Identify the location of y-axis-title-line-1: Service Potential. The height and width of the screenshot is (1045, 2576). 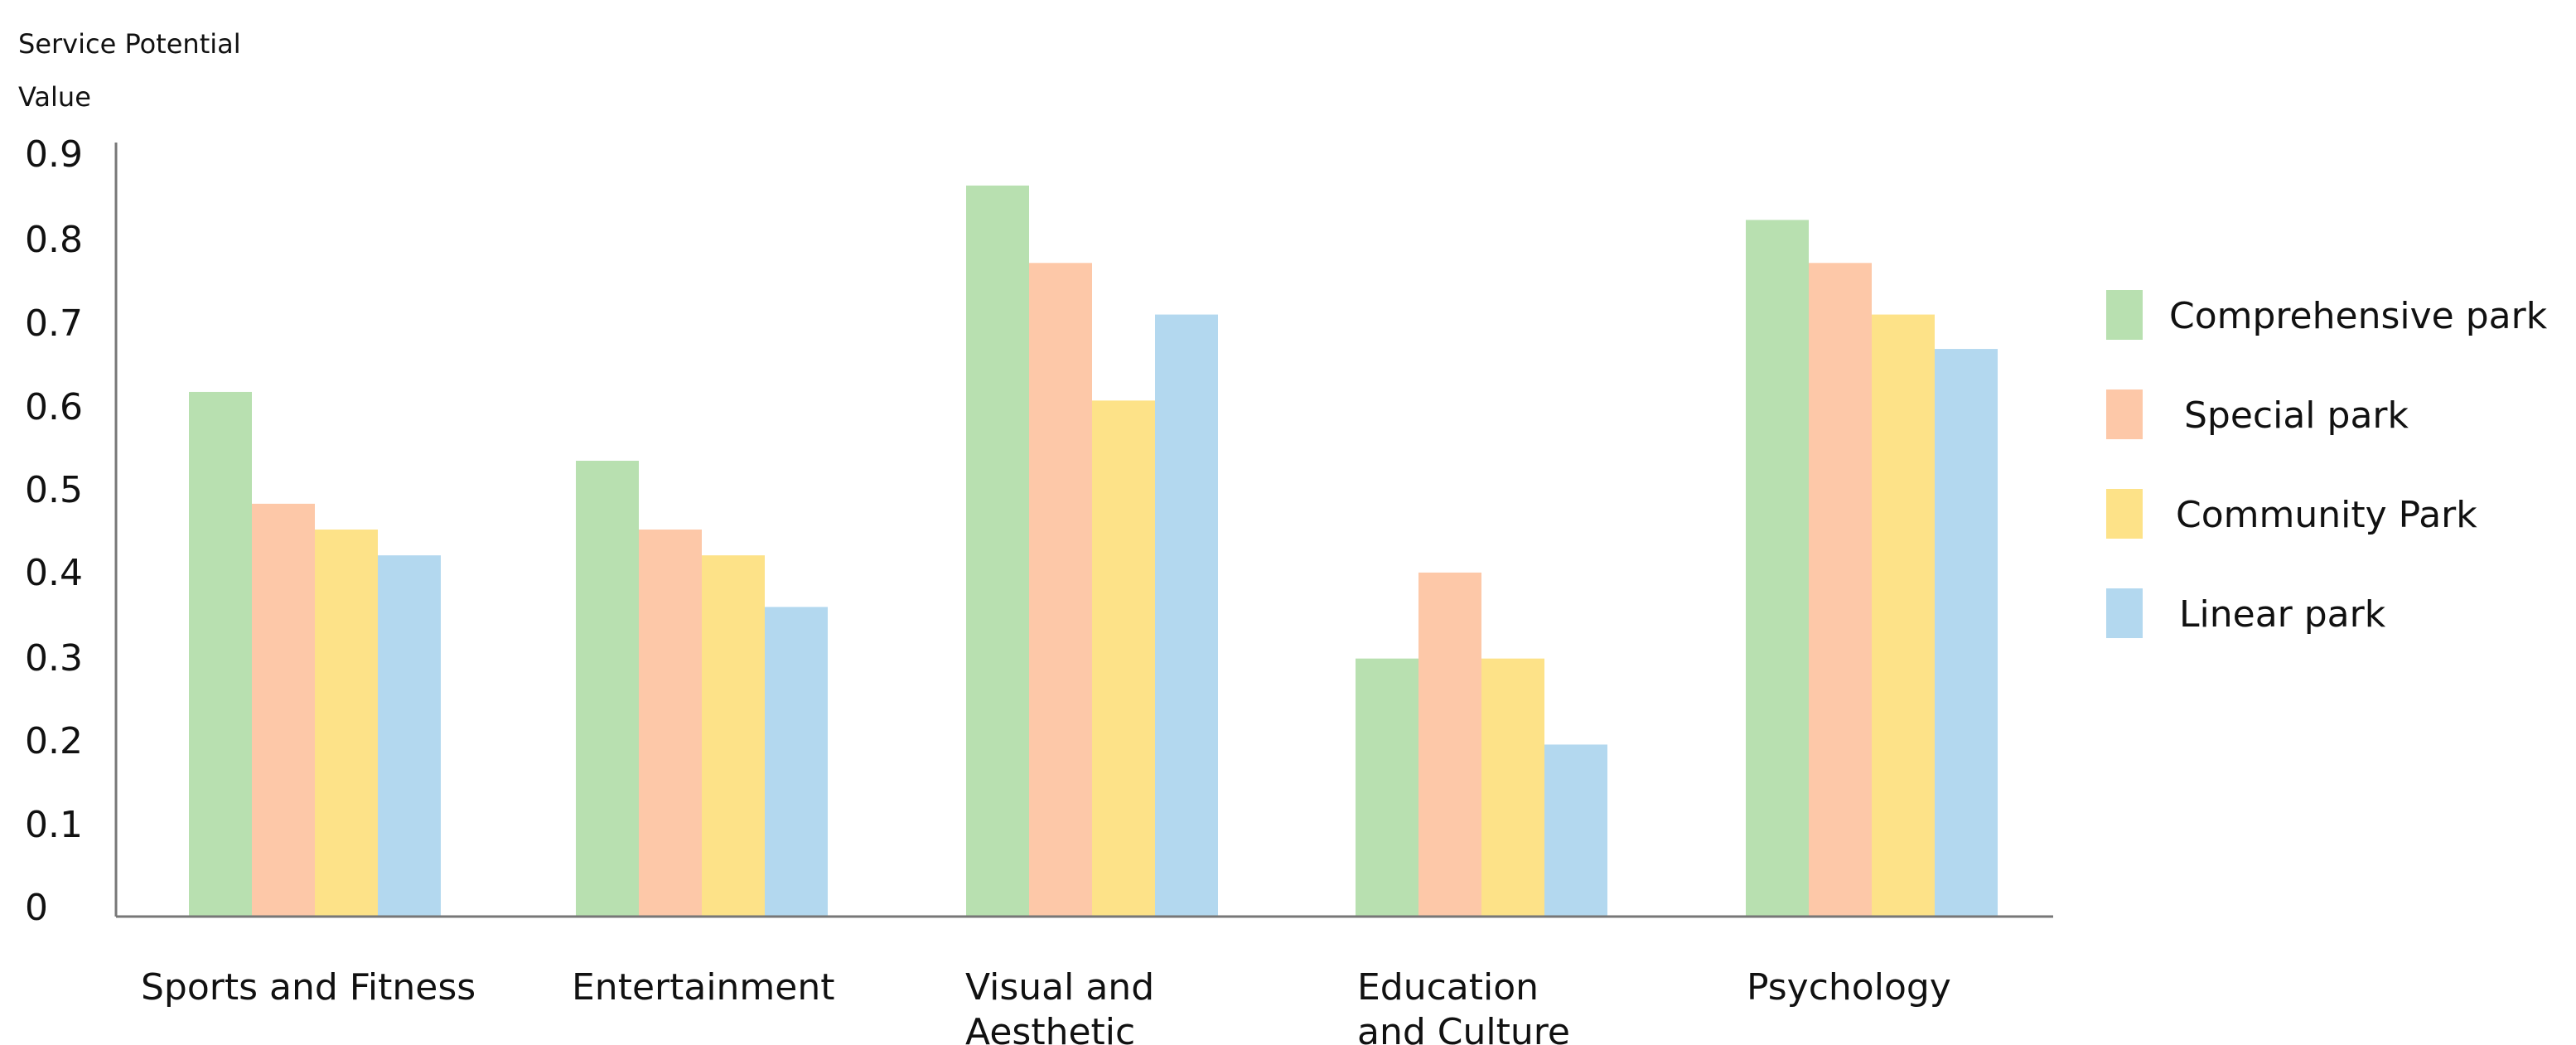
(129, 44).